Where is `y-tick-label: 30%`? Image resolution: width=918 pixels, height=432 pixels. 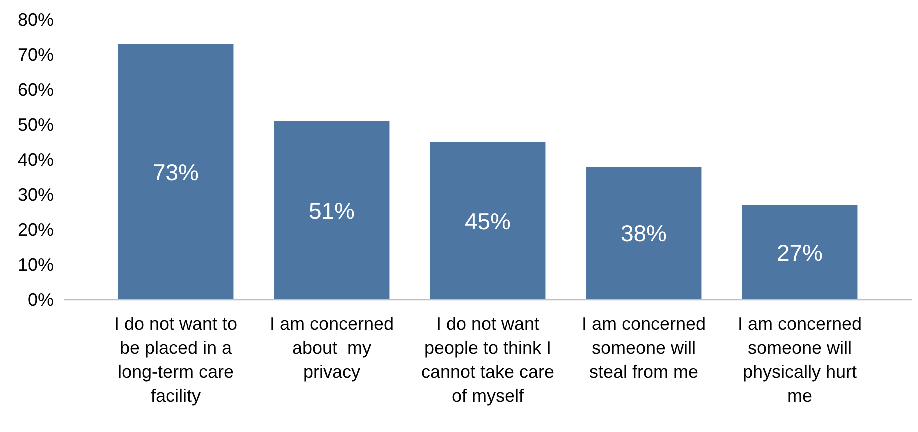 y-tick-label: 30% is located at coordinates (36, 195).